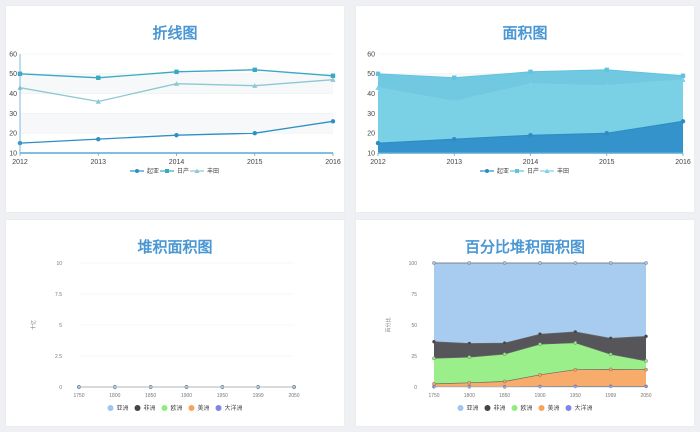  I want to click on chart-title: 面积图, so click(524, 33).